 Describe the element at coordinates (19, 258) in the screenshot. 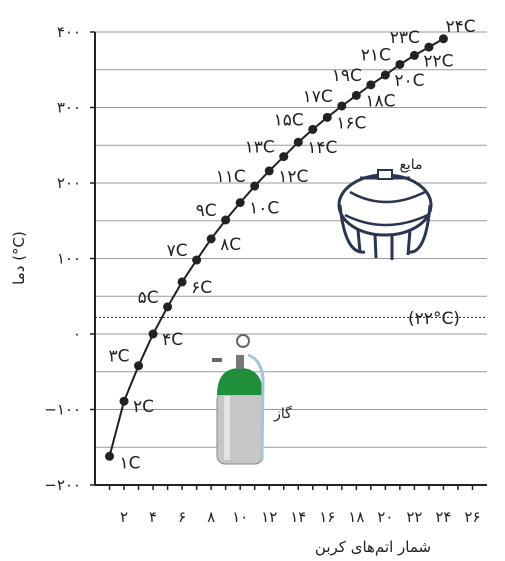

I see `y-axis-title: دما (°C)` at that location.